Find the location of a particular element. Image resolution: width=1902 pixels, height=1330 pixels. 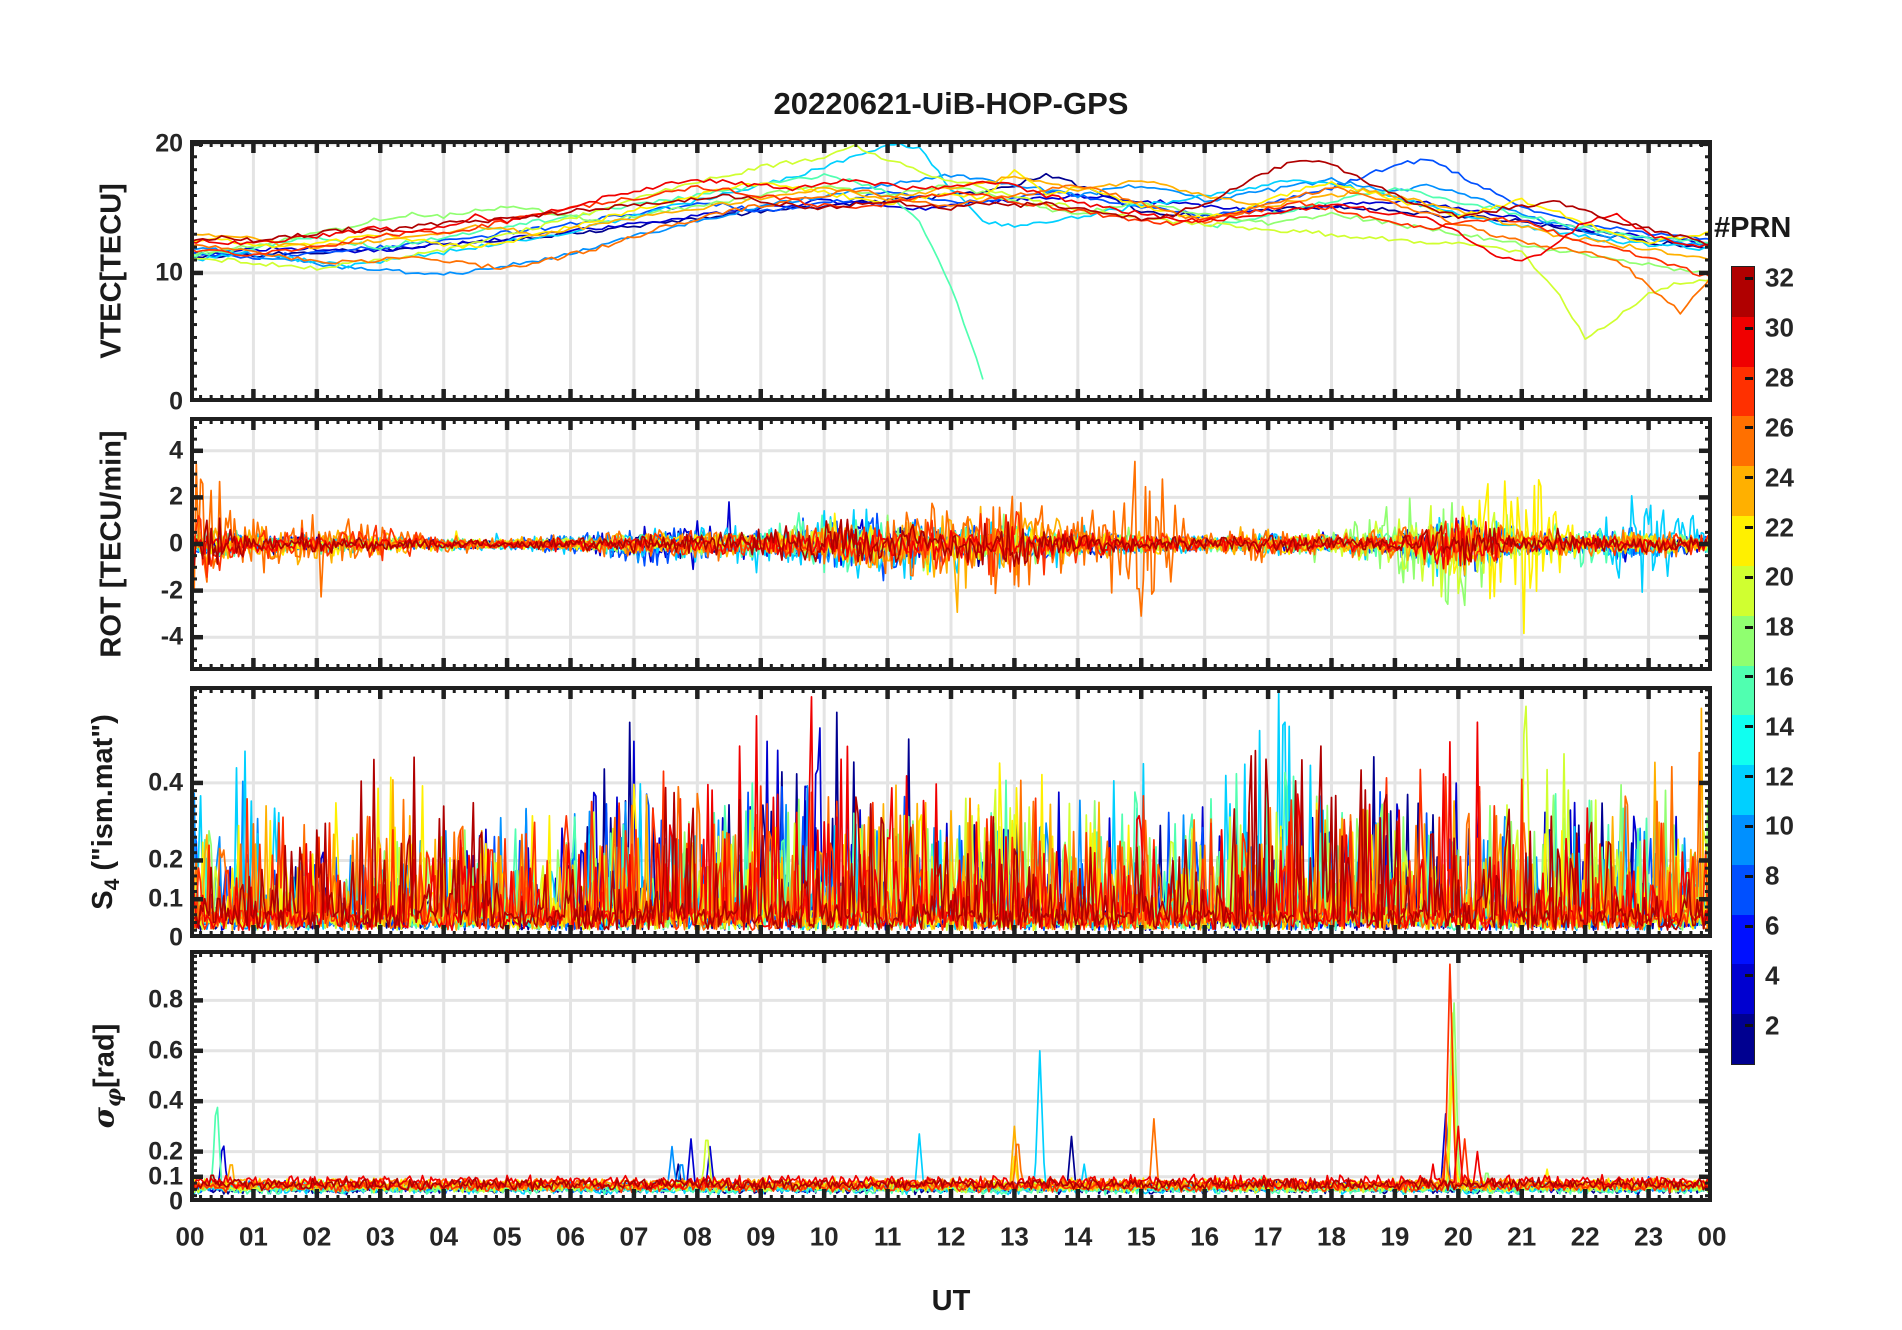

colorbar-tick-label: 10 is located at coordinates (1779, 825).